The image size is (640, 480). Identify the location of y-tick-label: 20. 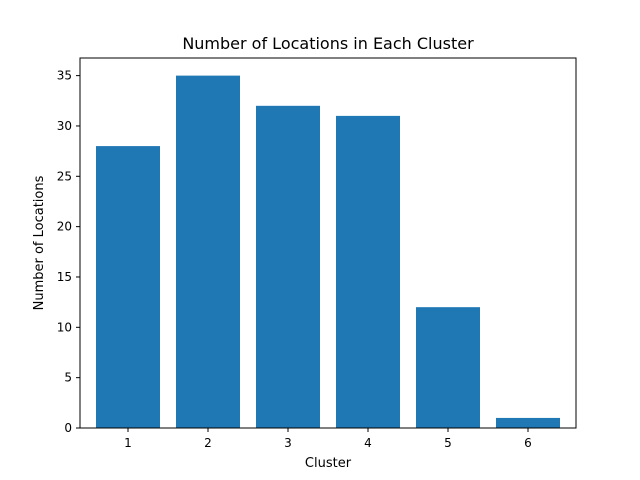
(64, 227).